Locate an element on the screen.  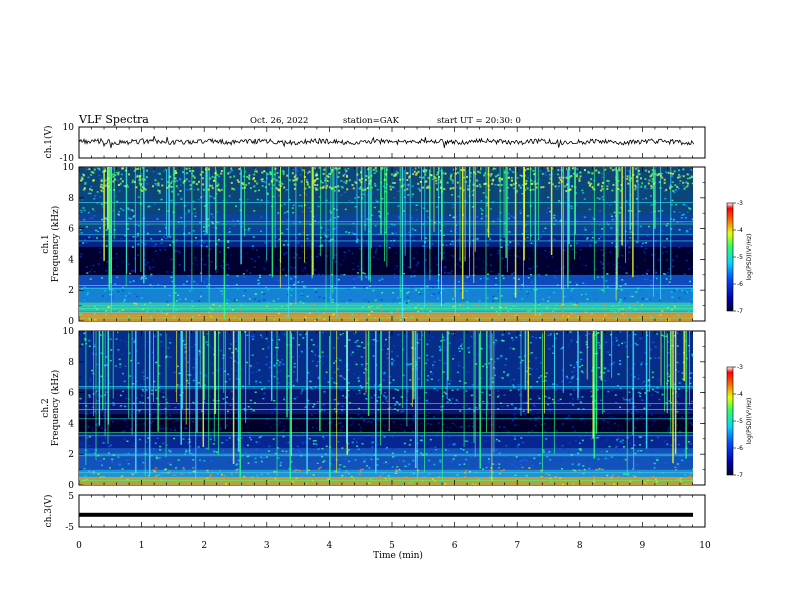
spectrogram-band is located at coordinates (386, 440).